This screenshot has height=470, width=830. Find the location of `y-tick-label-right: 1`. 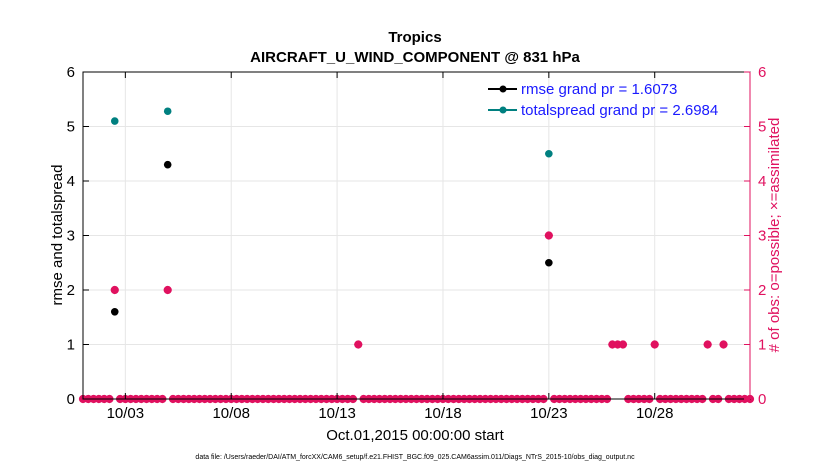

y-tick-label-right: 1 is located at coordinates (762, 345).